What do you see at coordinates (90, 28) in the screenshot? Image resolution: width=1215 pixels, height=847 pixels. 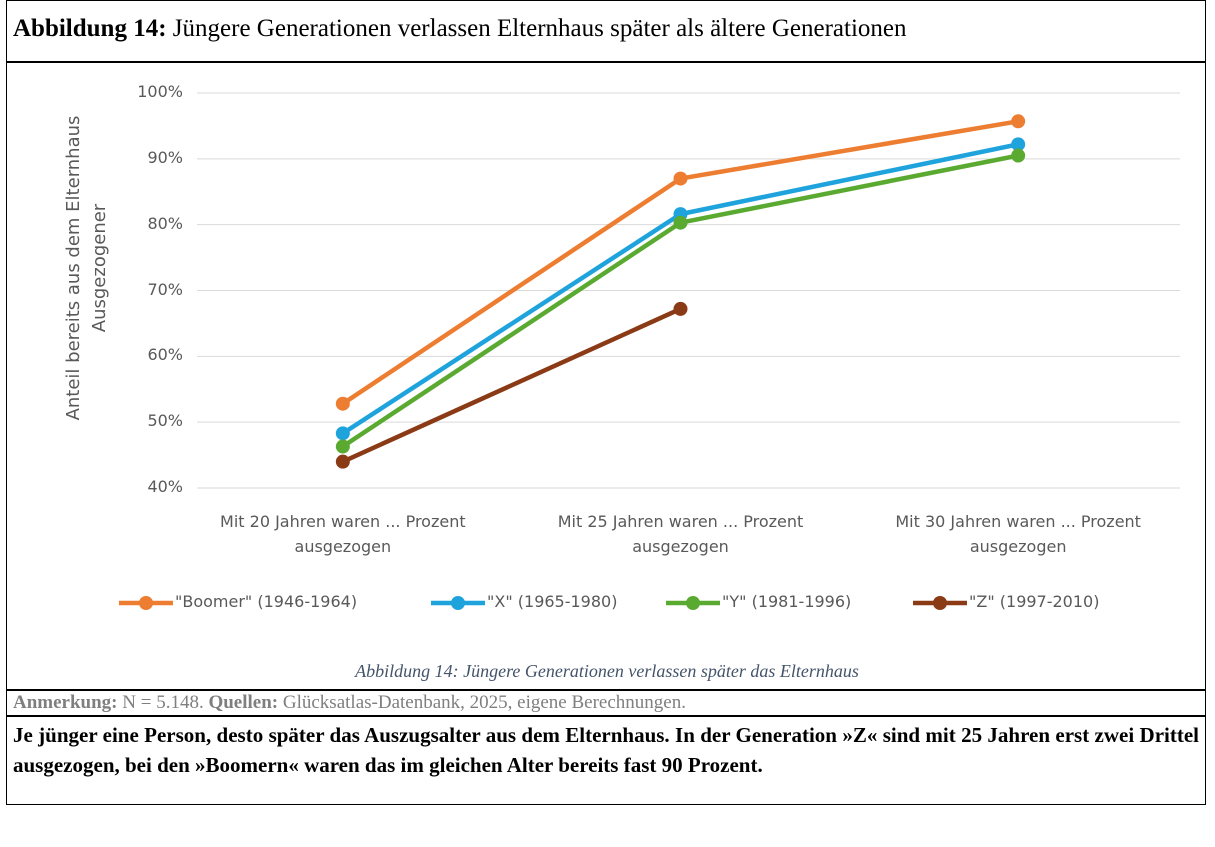 I see `heading-label: Abbildung 14:` at bounding box center [90, 28].